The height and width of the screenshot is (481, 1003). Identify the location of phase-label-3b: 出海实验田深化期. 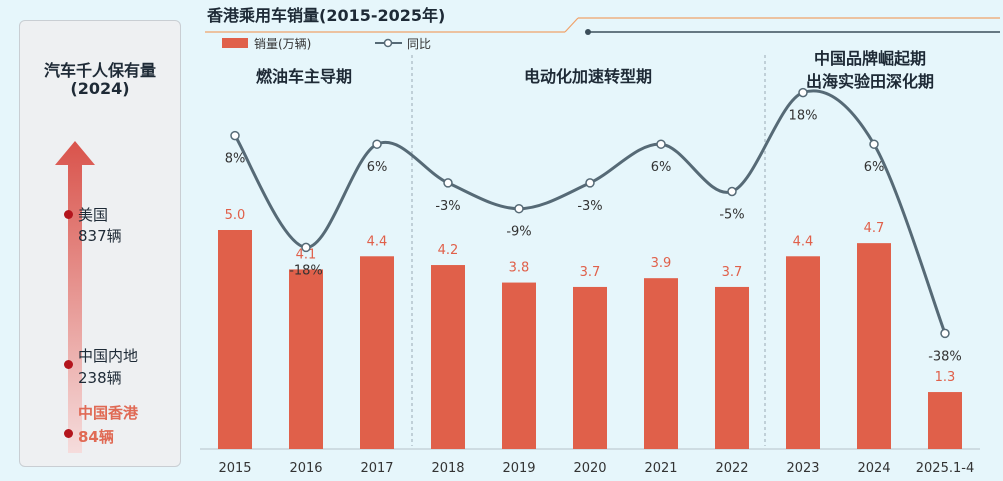
(870, 81).